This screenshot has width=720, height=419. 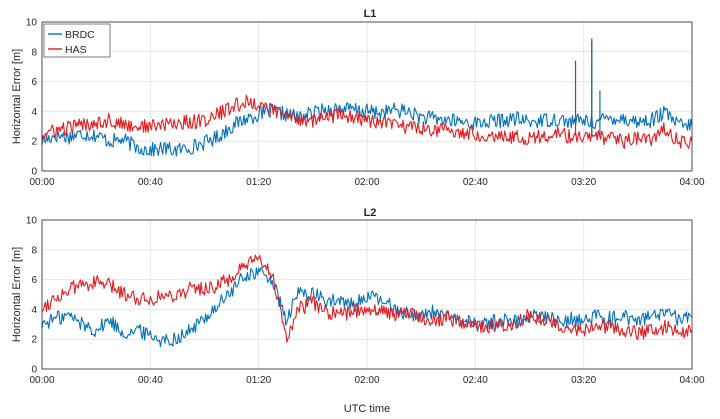 What do you see at coordinates (32, 296) in the screenshot?
I see `y-tick-labels-l2: 0 2 4 6 8 10` at bounding box center [32, 296].